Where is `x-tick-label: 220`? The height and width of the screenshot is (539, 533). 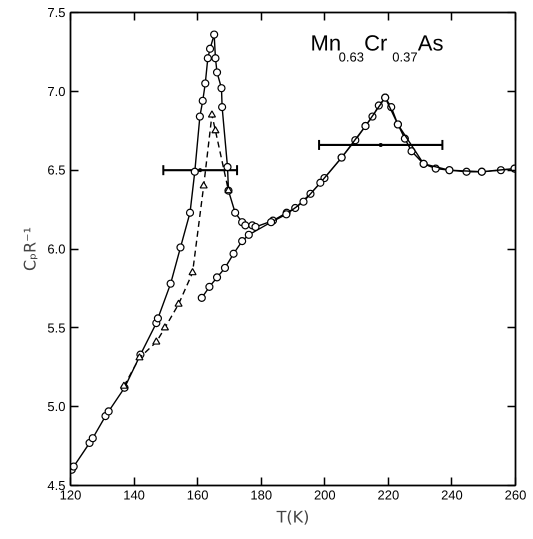
x-tick-label: 220 is located at coordinates (389, 495).